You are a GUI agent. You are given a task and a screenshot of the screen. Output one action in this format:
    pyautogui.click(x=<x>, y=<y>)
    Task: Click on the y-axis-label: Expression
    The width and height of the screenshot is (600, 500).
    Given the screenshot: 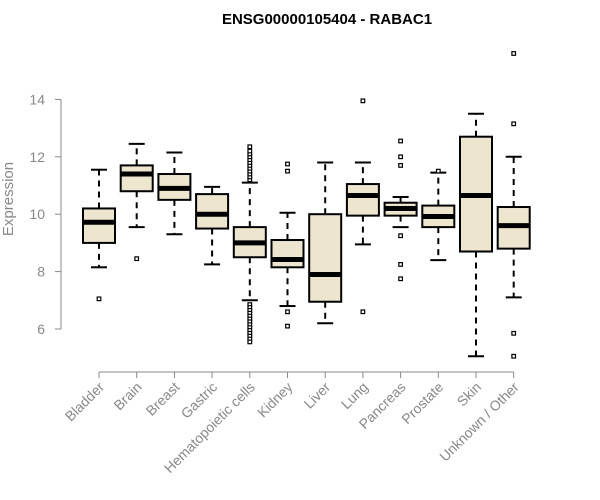 What is the action you would take?
    pyautogui.click(x=8, y=199)
    